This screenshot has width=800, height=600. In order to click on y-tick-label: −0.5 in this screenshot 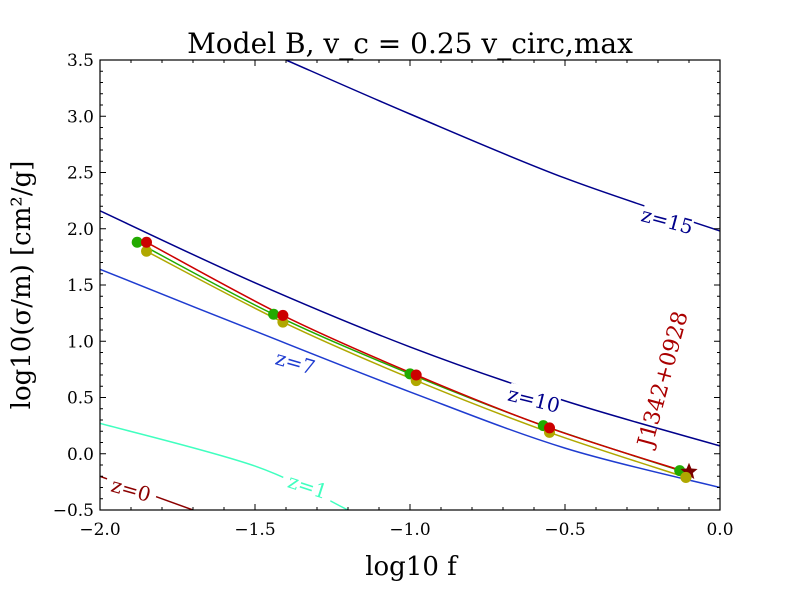, I will do `click(73, 511)`.